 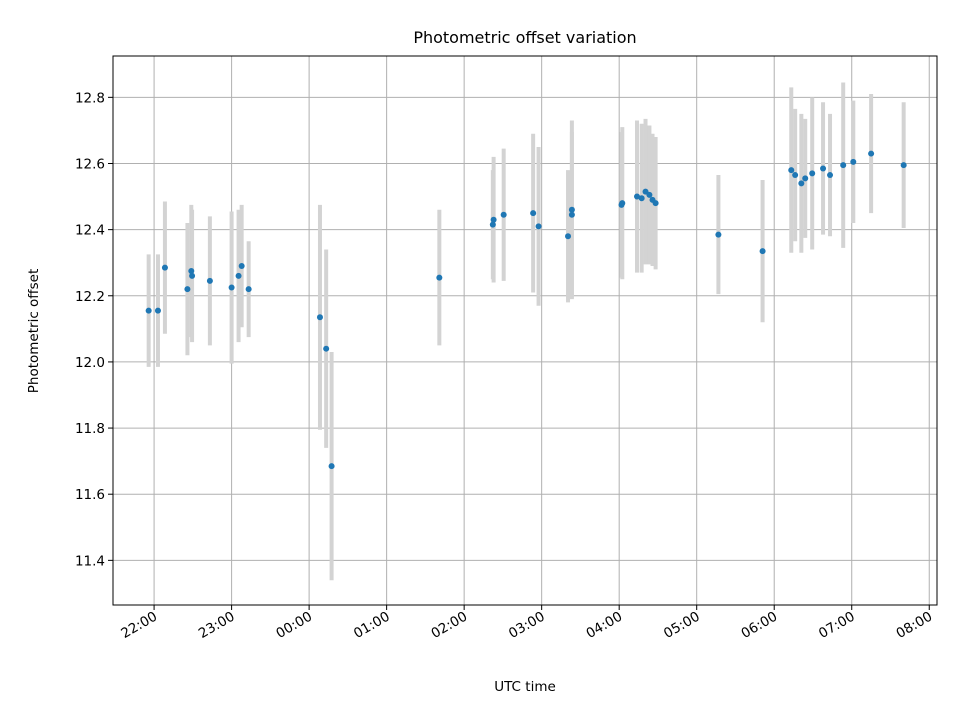 I want to click on y-tick-label: 12.4, so click(x=90, y=231).